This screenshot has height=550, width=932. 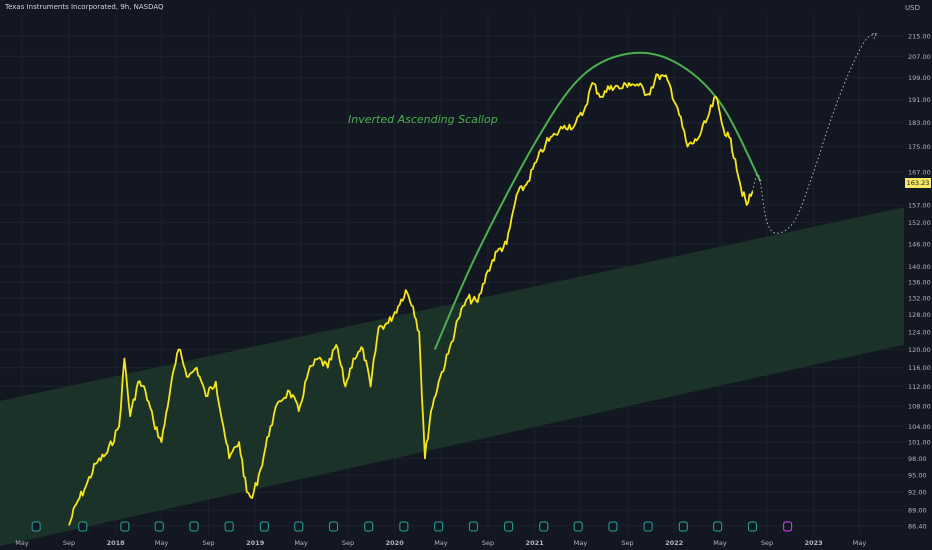 What do you see at coordinates (919, 245) in the screenshot?
I see `y-tick-label: 146.00` at bounding box center [919, 245].